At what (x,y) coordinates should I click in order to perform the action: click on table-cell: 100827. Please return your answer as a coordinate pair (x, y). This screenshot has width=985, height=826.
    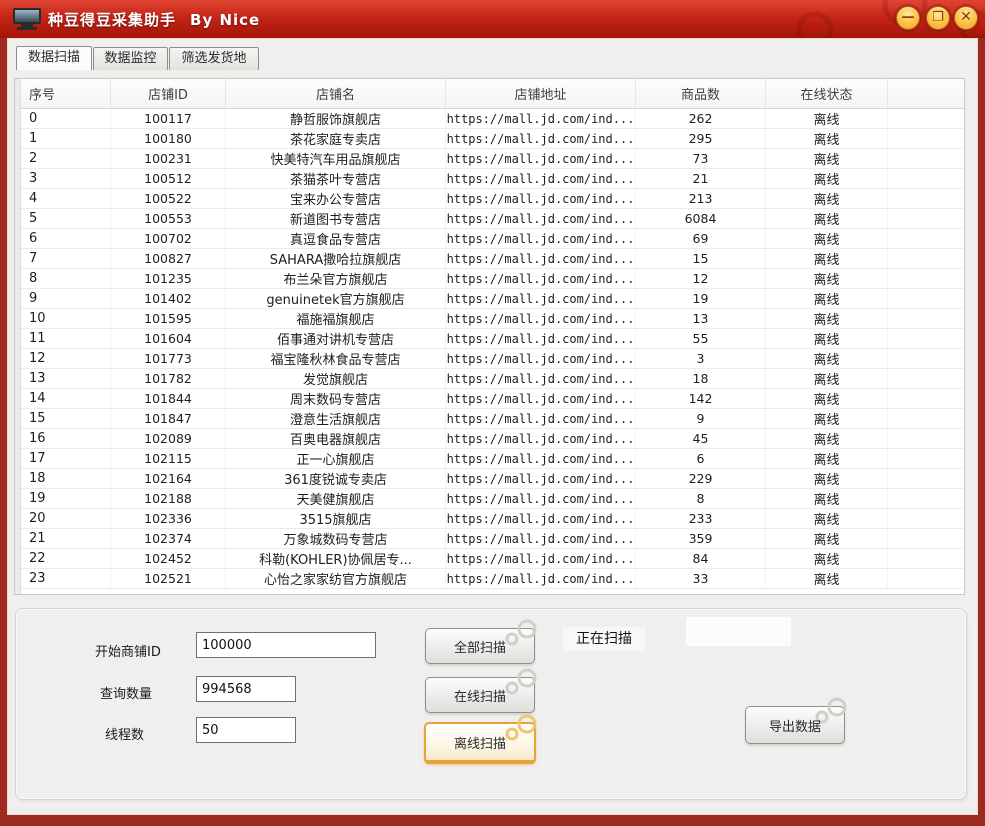
    Looking at the image, I should click on (168, 258).